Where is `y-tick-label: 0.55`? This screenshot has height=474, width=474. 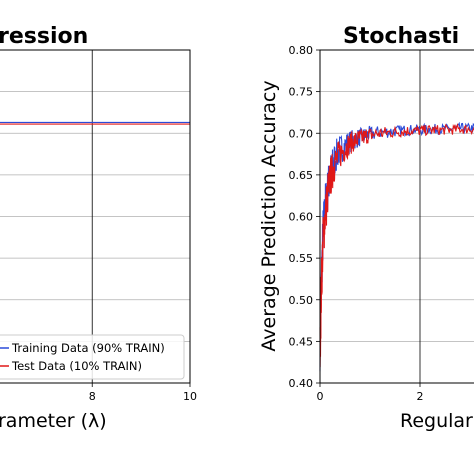 y-tick-label: 0.55 is located at coordinates (301, 258).